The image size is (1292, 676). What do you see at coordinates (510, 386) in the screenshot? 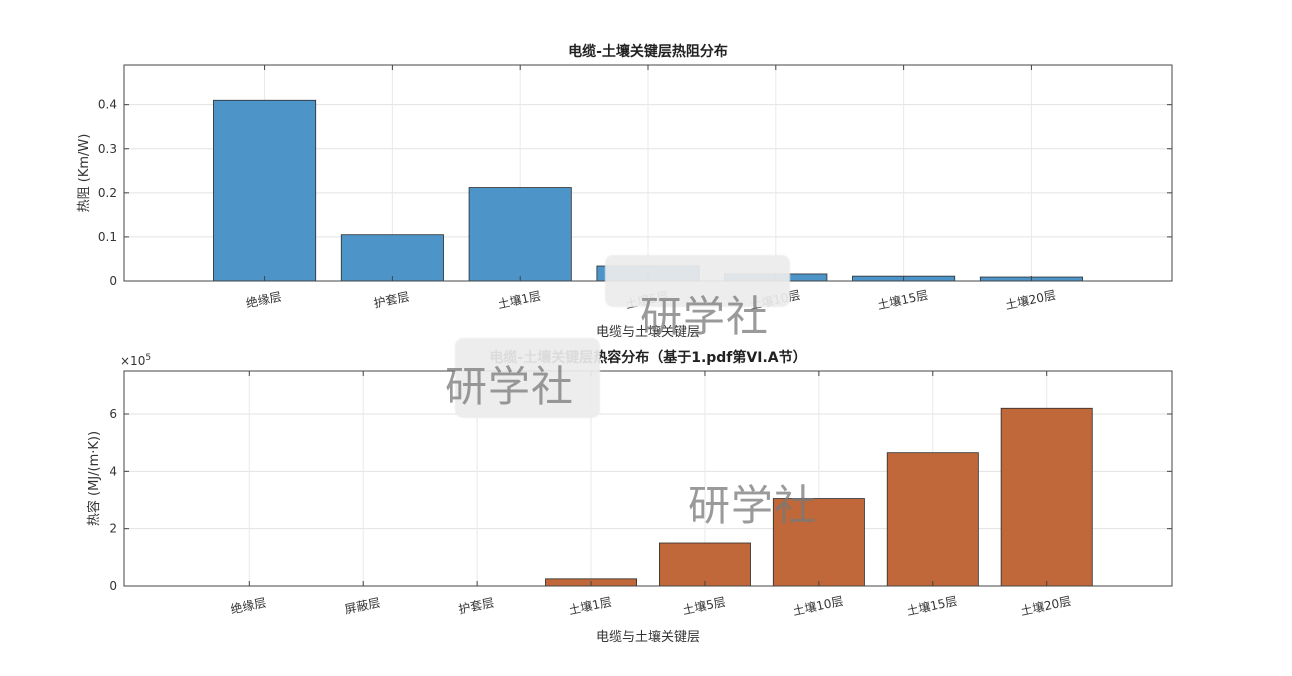
I see `watermark-text-2: 研学社` at bounding box center [510, 386].